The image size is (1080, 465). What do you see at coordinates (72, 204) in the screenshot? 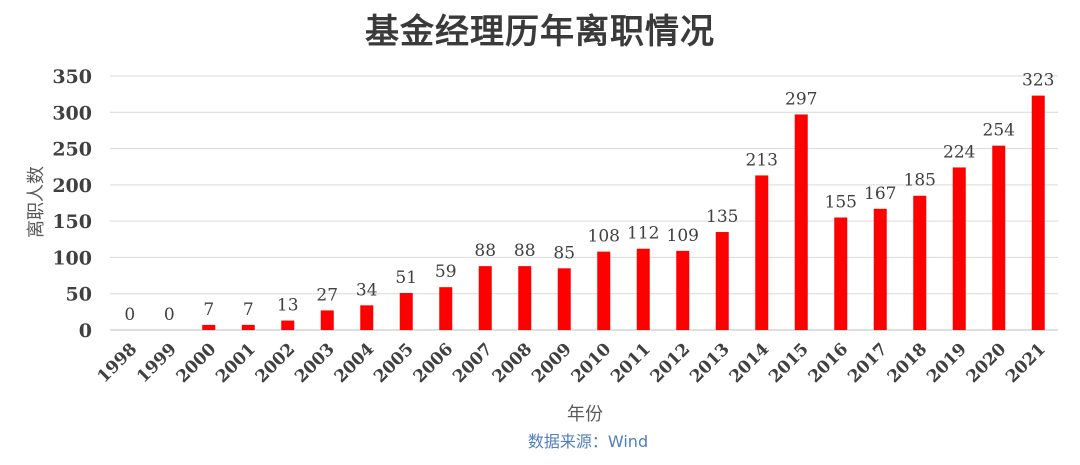
I see `y-axis-ticks: 0 50 100 150 200 250 300 350` at bounding box center [72, 204].